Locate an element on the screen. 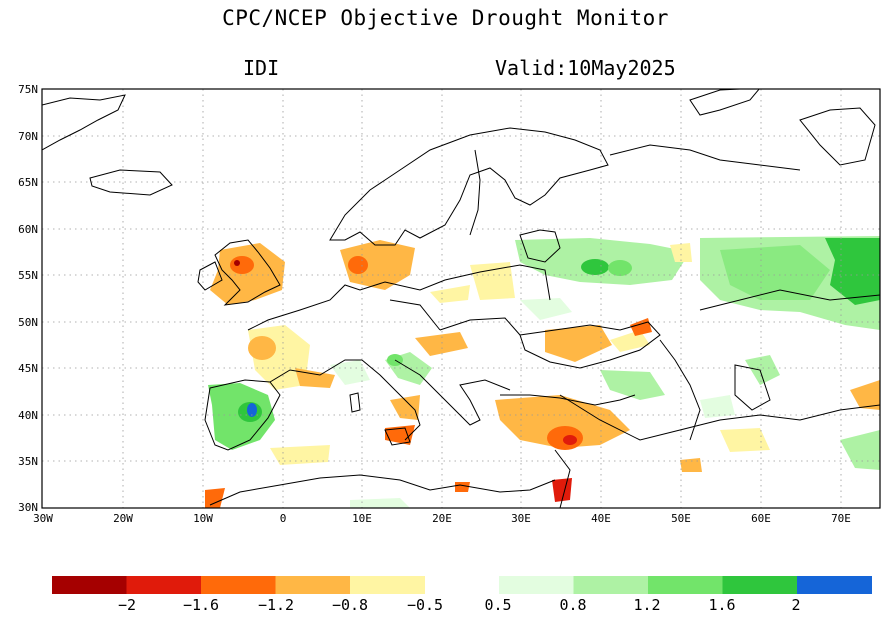  map-title: CPC/NCEP Objective Drought Monitor is located at coordinates (445, 18).